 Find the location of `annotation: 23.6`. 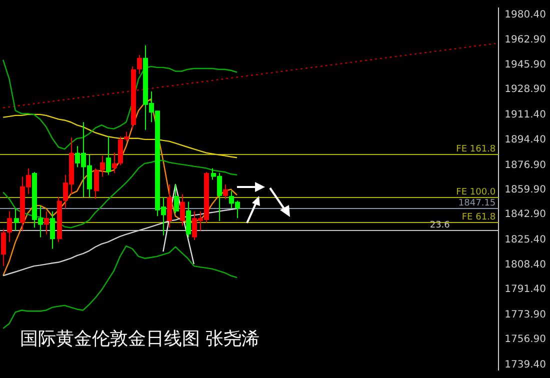

annotation: 23.6 is located at coordinates (440, 225).